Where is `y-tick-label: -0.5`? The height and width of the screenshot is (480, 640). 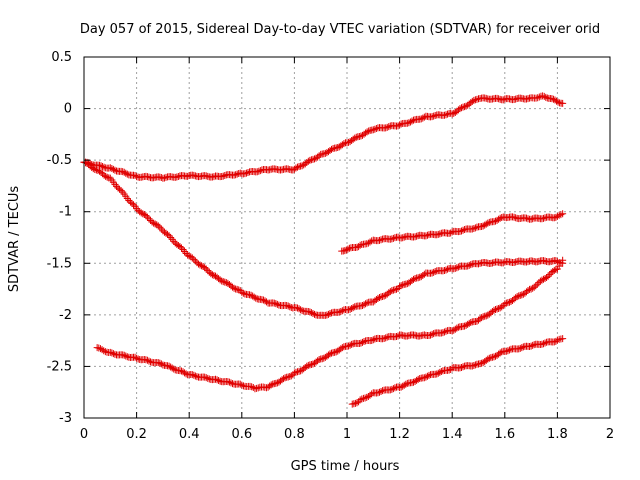
y-tick-label: -0.5 is located at coordinates (59, 160).